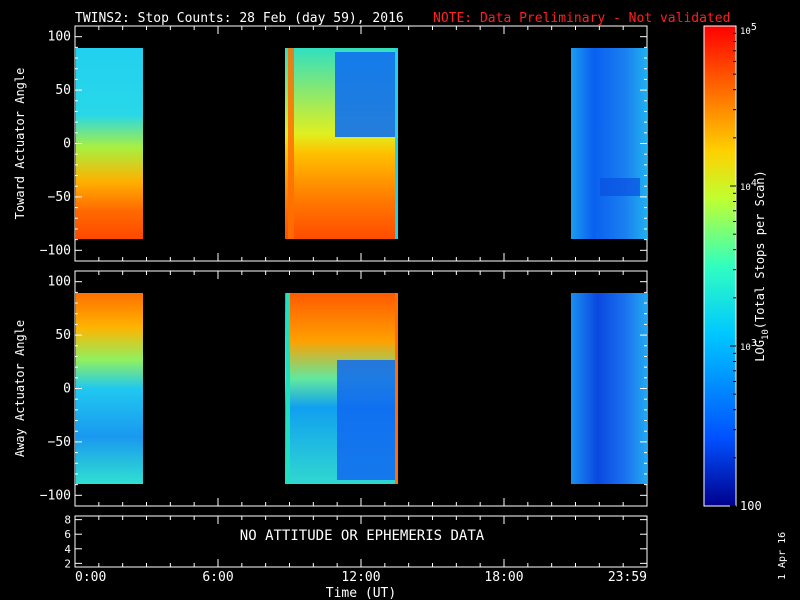 This screenshot has height=600, width=800. I want to click on colorbar-ticks: 100 10³ 10⁴ 10⁵, so click(746, 267).